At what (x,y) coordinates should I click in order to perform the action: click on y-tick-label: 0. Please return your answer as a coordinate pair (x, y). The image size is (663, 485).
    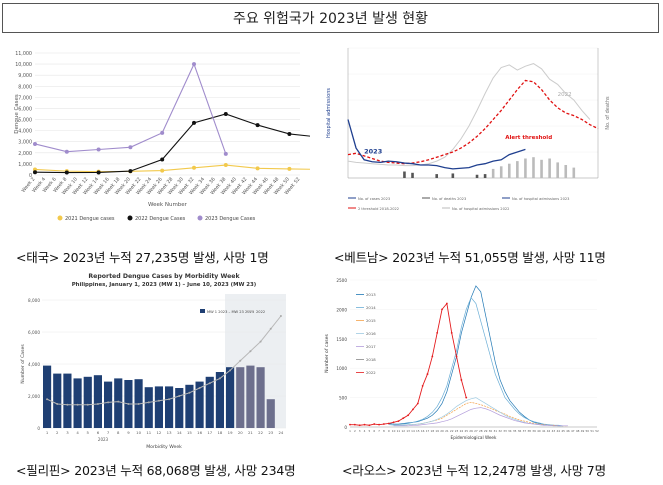
    Looking at the image, I should click on (30, 176).